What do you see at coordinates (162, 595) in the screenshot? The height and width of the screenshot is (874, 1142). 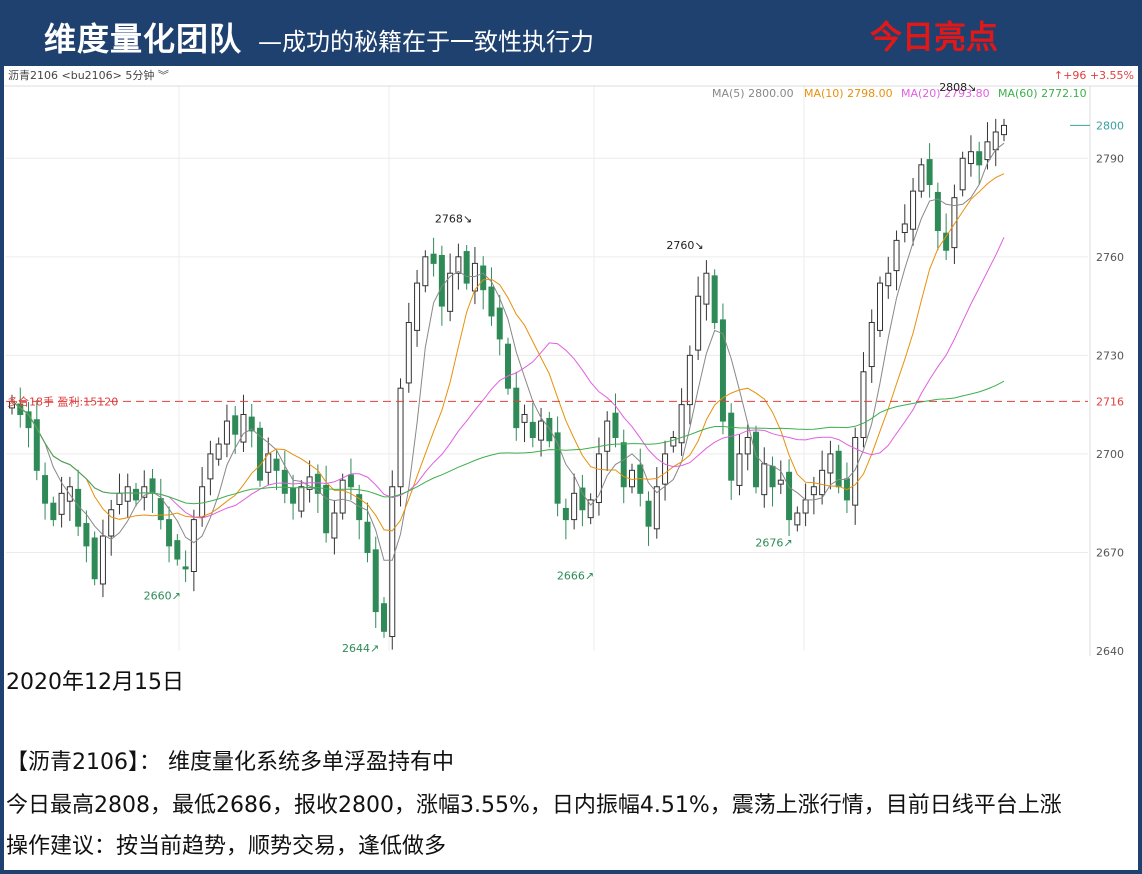 I see `price-annotation: 2660↗` at bounding box center [162, 595].